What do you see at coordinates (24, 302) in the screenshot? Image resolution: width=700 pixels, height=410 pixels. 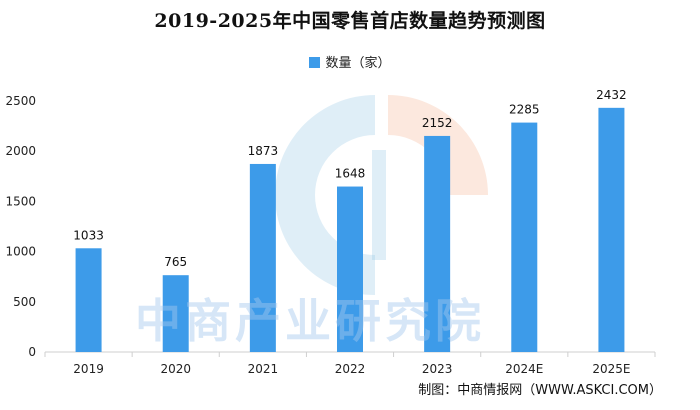 I see `y-tick-label: 500` at bounding box center [24, 302].